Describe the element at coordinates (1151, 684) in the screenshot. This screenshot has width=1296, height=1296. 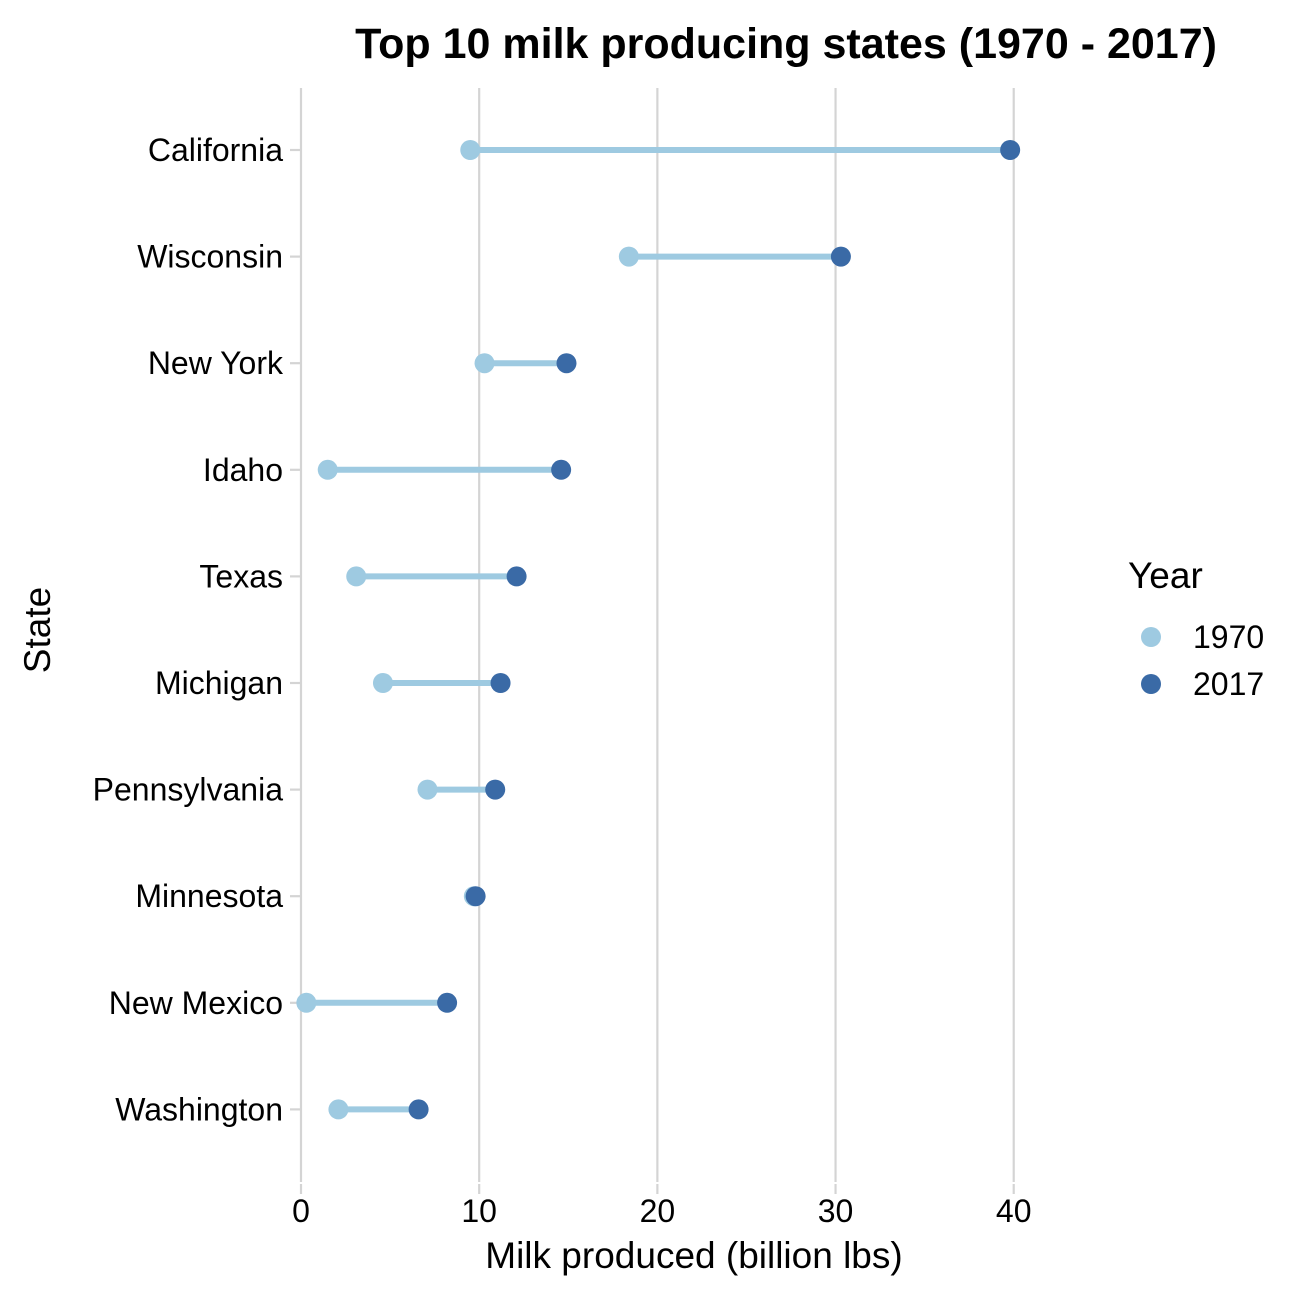
I see `legend-key-2017` at that location.